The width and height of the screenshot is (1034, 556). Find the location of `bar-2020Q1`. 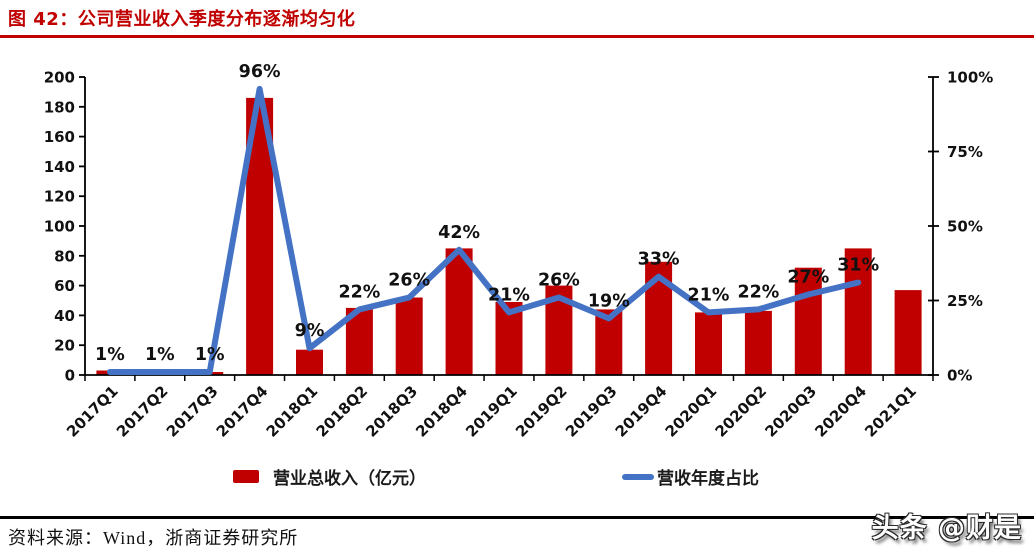

bar-2020Q1 is located at coordinates (708, 343).